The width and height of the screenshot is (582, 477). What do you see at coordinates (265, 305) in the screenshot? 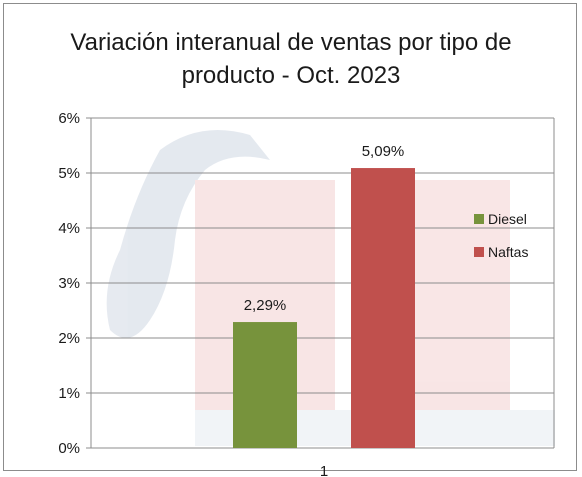
I see `data-label-diesel: 2,29%` at bounding box center [265, 305].